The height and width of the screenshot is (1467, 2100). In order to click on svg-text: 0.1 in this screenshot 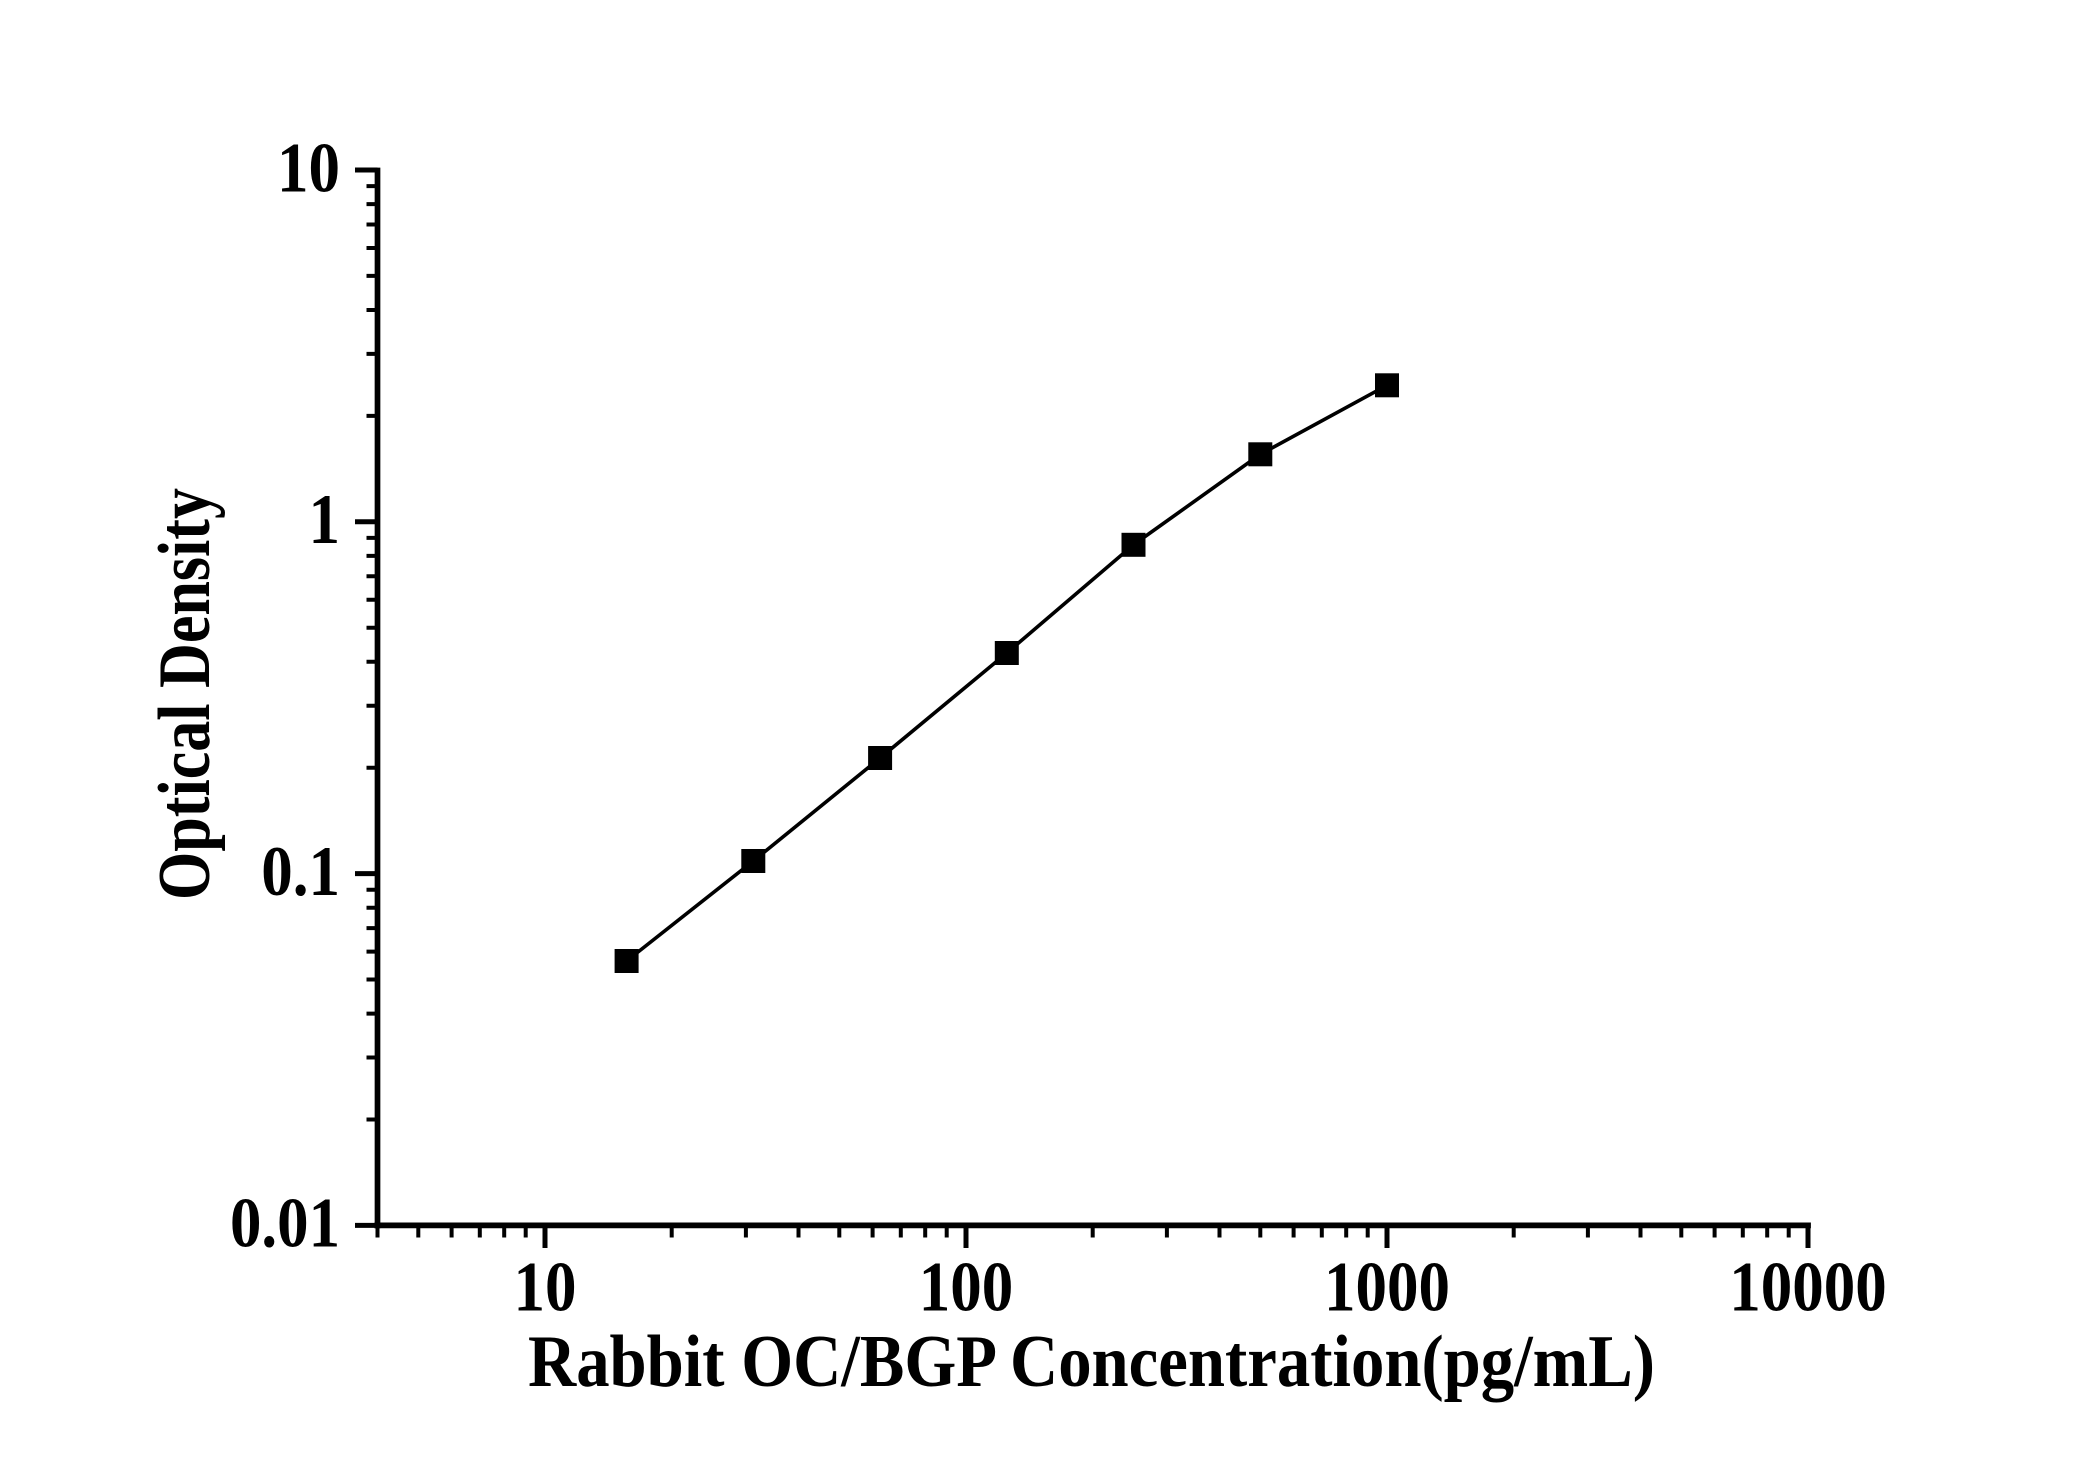, I will do `click(300, 872)`.